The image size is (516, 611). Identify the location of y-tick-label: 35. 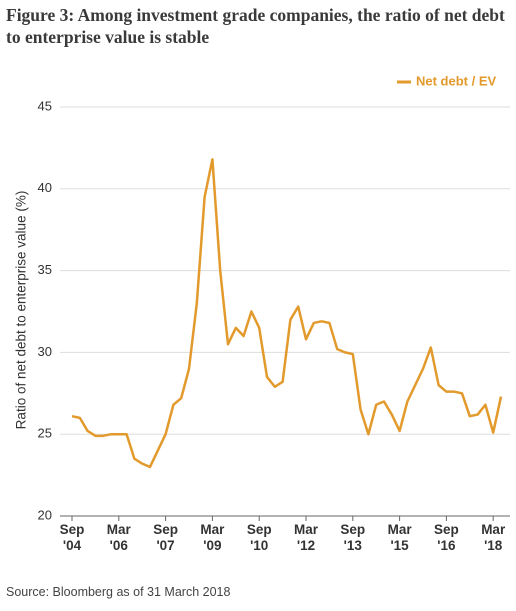
(45, 269).